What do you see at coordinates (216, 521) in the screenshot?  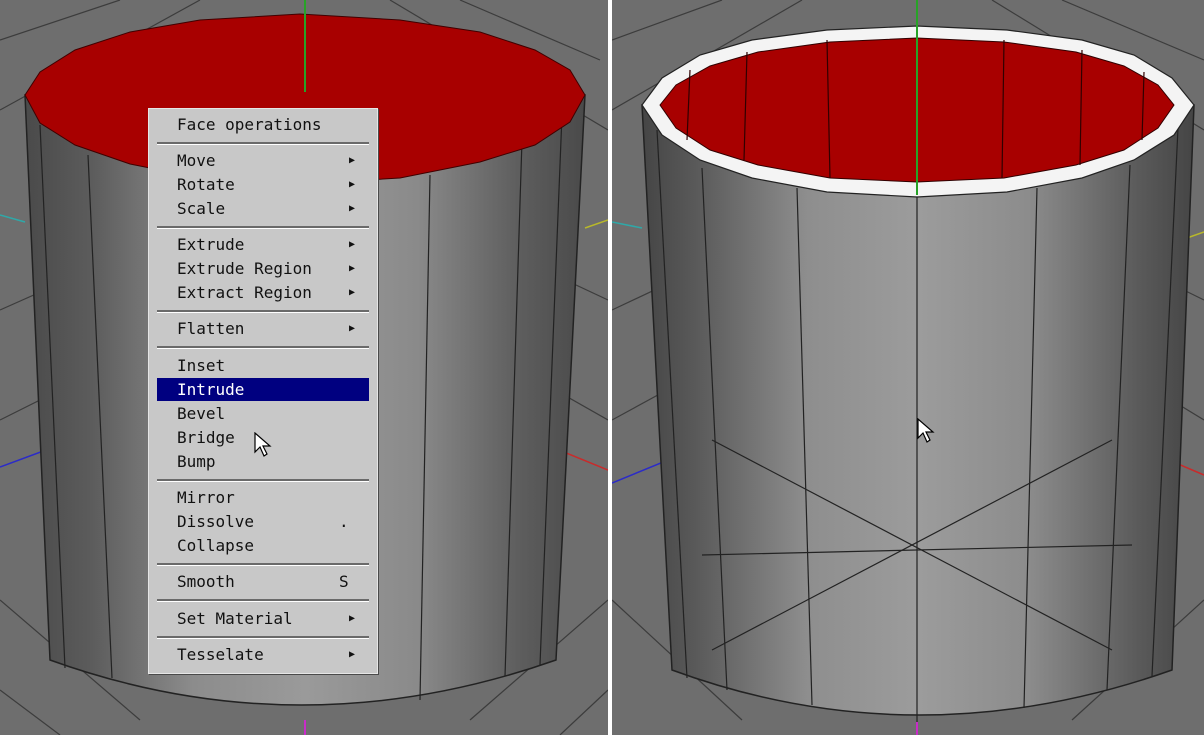 I see `menu-item-label: Dissolve` at bounding box center [216, 521].